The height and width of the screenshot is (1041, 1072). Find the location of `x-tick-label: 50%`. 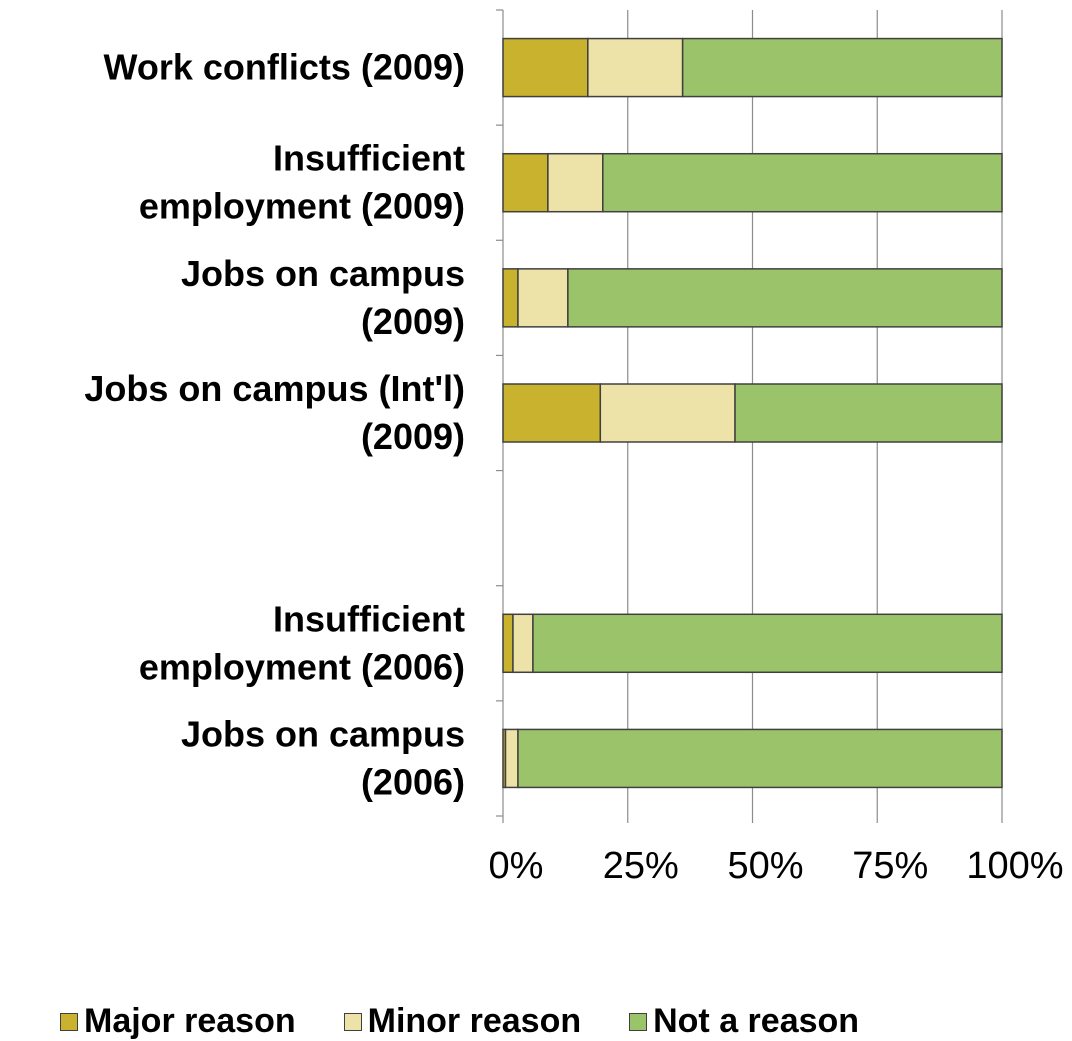

x-tick-label: 50% is located at coordinates (765, 866).